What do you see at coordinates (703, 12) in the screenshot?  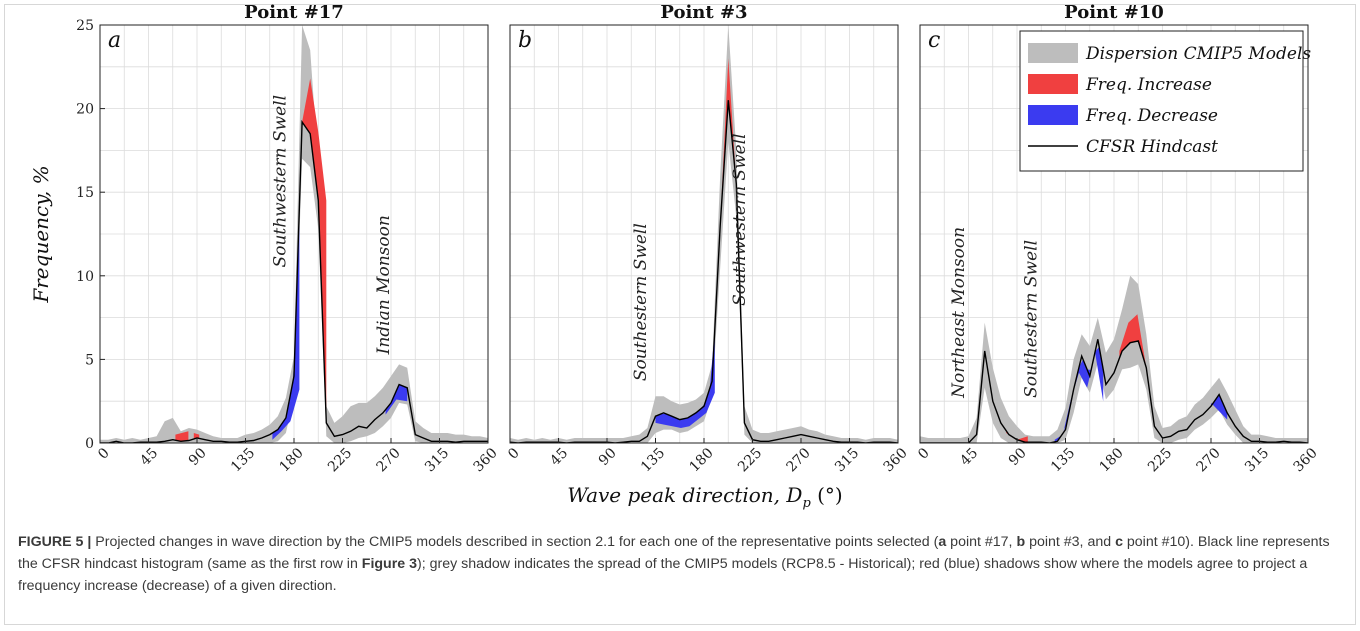 I see `panel-title: Point #3` at bounding box center [703, 12].